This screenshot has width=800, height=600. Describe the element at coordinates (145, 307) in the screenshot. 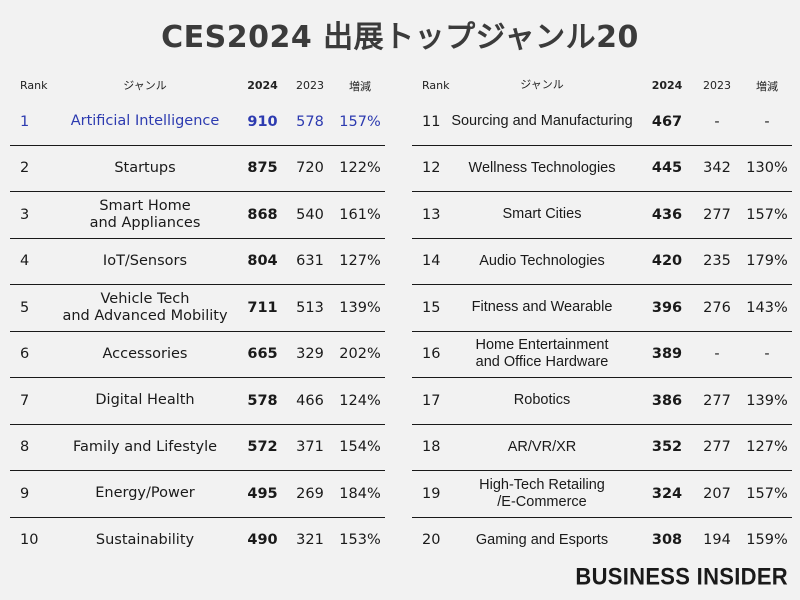

I see `genre-cell: Vehicle Tech and Advanced Mobility` at that location.